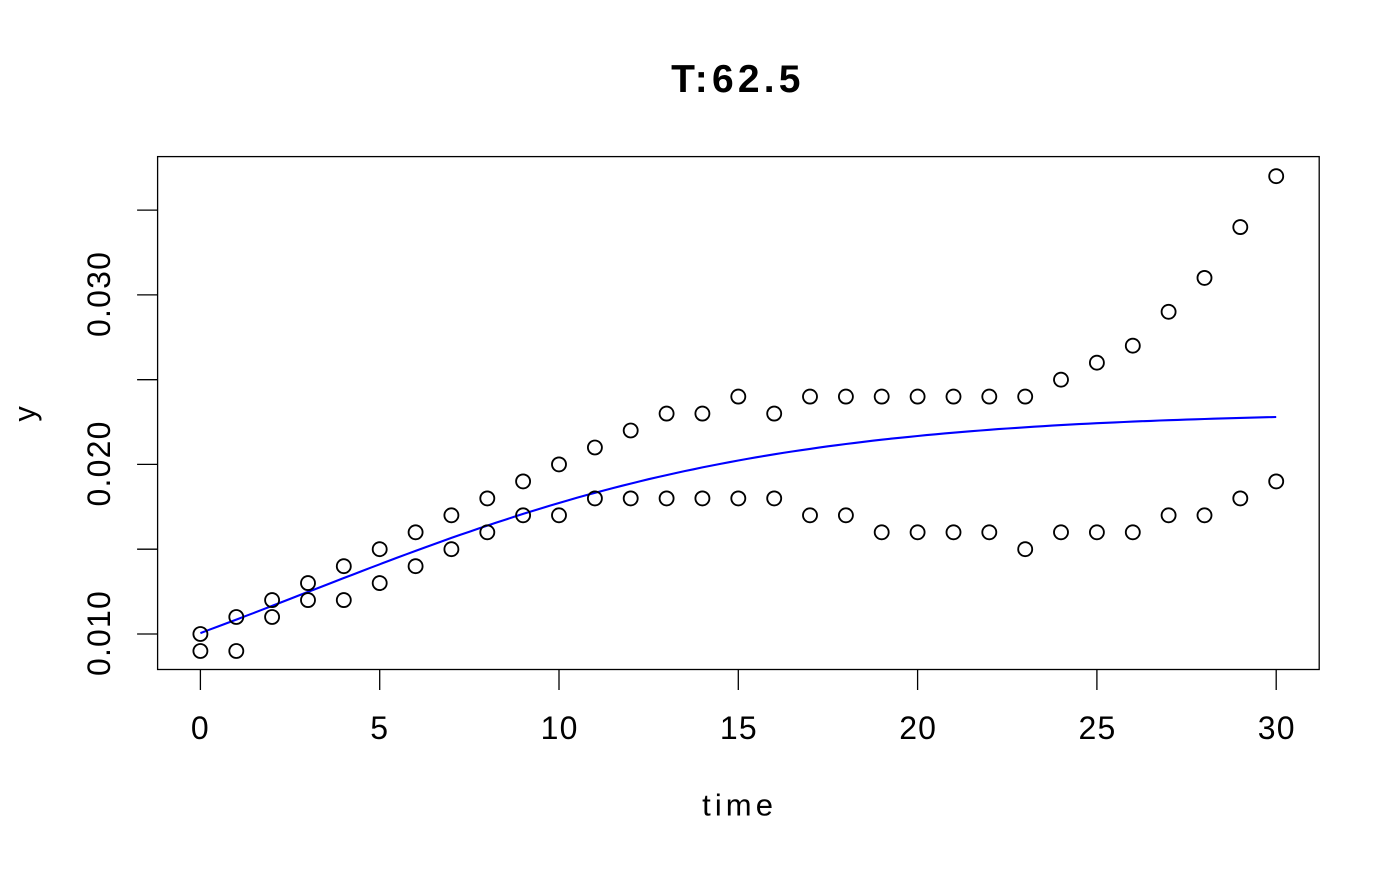 The image size is (1400, 871). What do you see at coordinates (560, 728) in the screenshot?
I see `svg-text: 10` at bounding box center [560, 728].